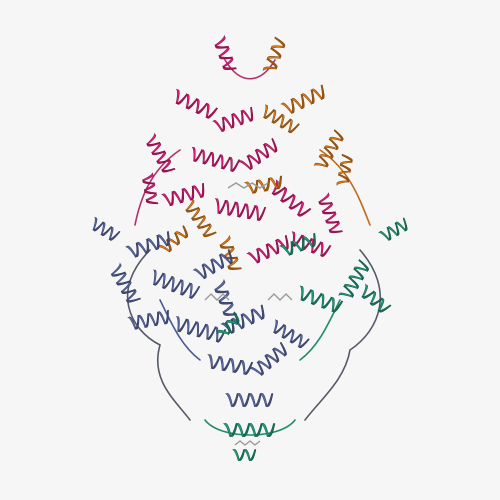 The width and height of the screenshot is (500, 500). I want to click on ligand-sticks, so click(248, 314).